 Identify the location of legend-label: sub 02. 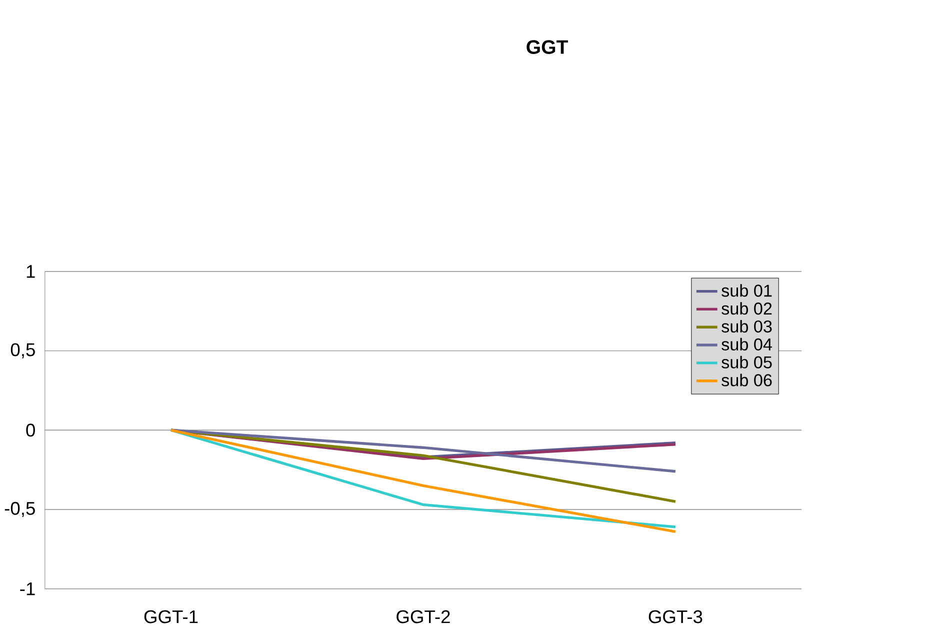
(747, 308).